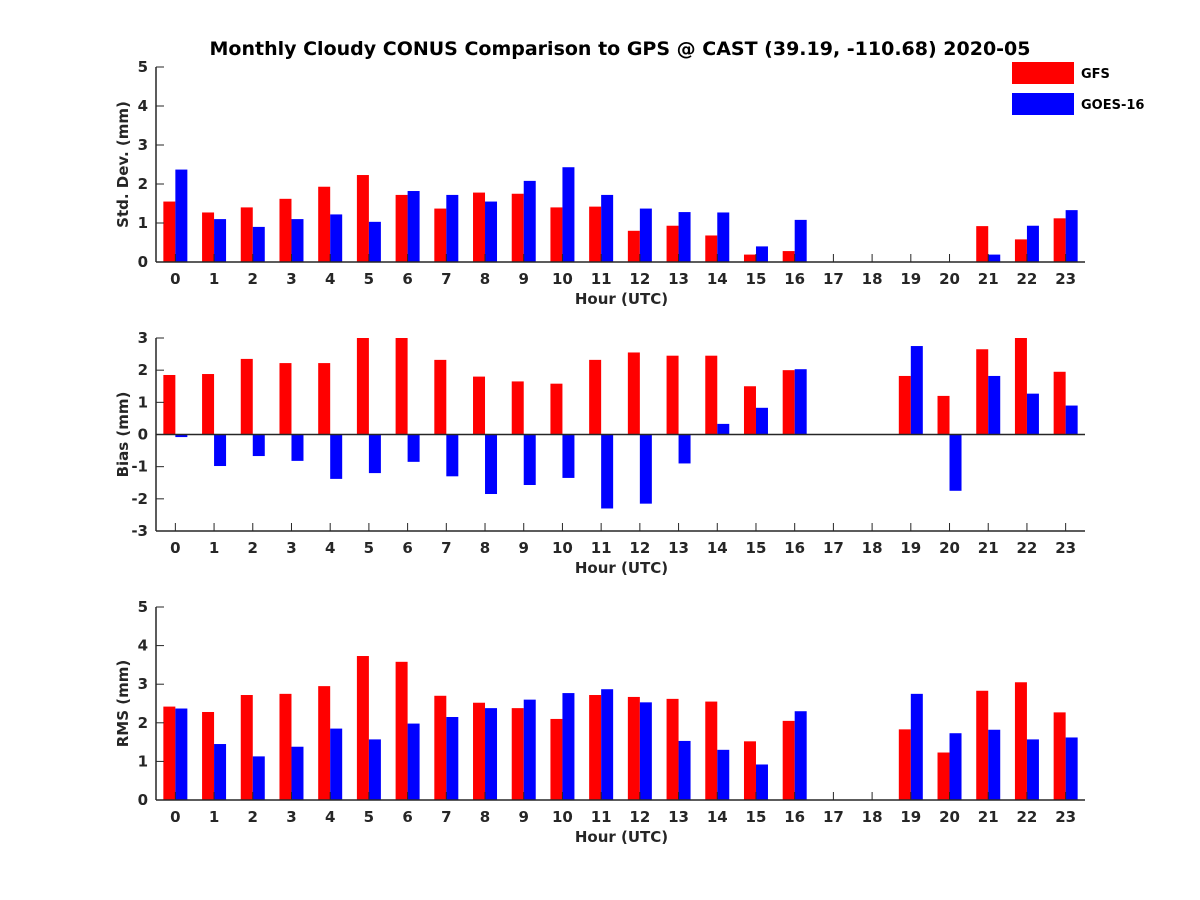 The image size is (1200, 900). What do you see at coordinates (872, 817) in the screenshot?
I see `x-tick-label: 18` at bounding box center [872, 817].